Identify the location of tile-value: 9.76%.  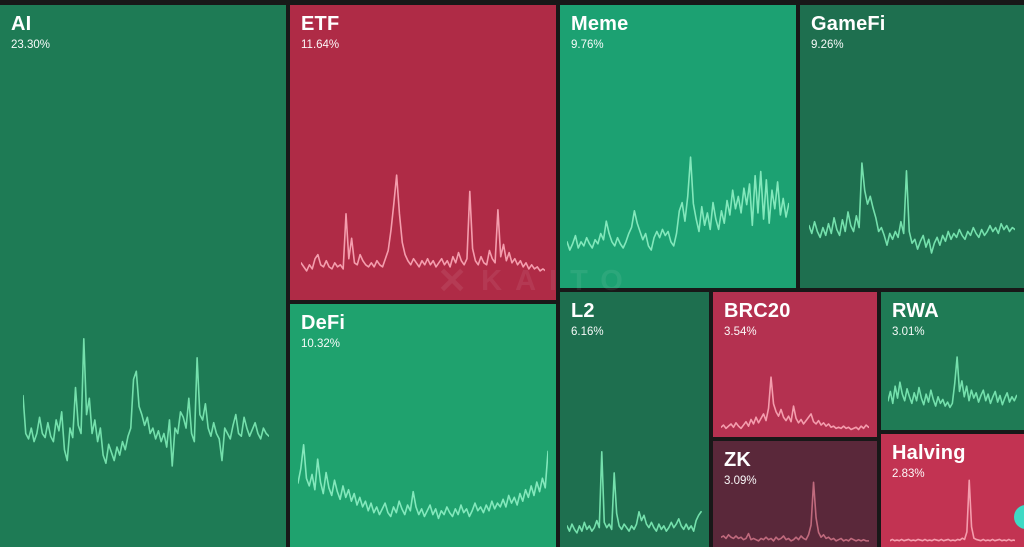
(587, 45).